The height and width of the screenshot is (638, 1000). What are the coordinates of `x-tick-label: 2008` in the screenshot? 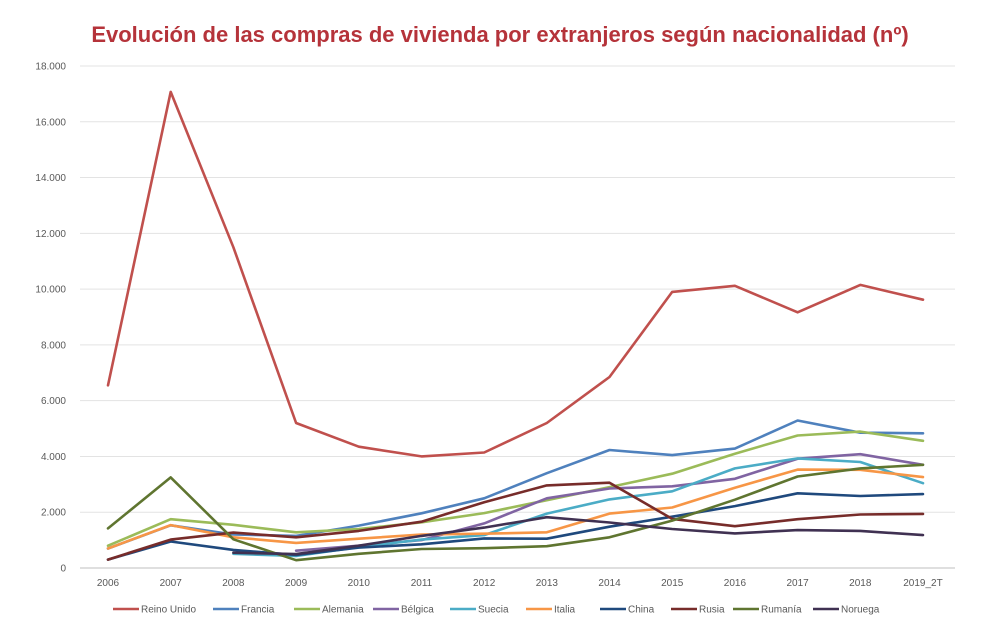 It's located at (233, 583).